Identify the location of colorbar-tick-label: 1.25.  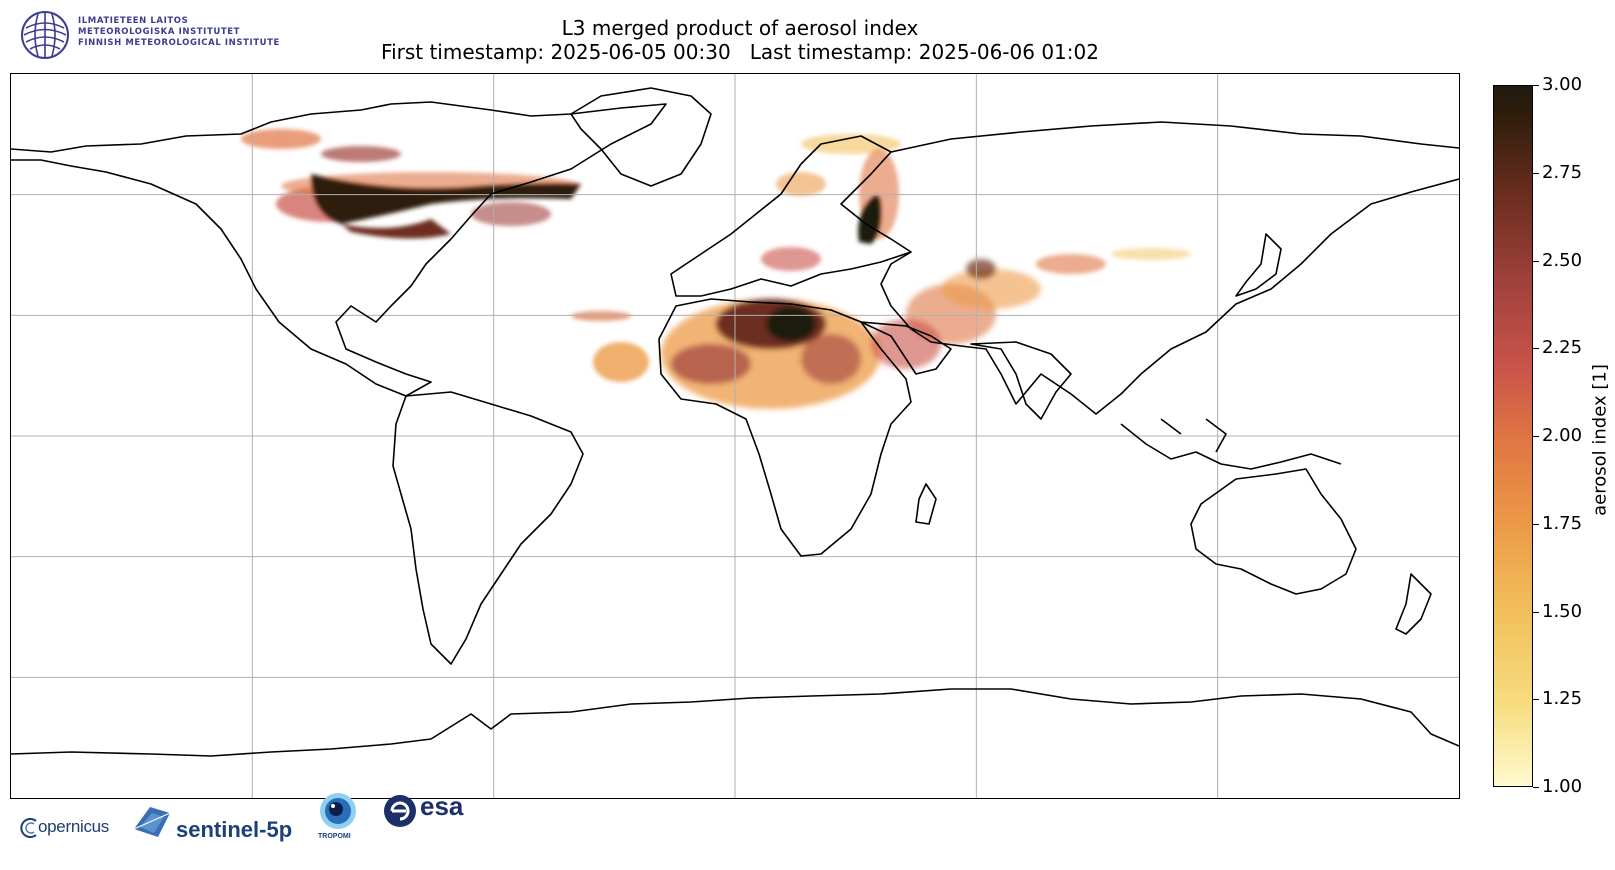
(1562, 699).